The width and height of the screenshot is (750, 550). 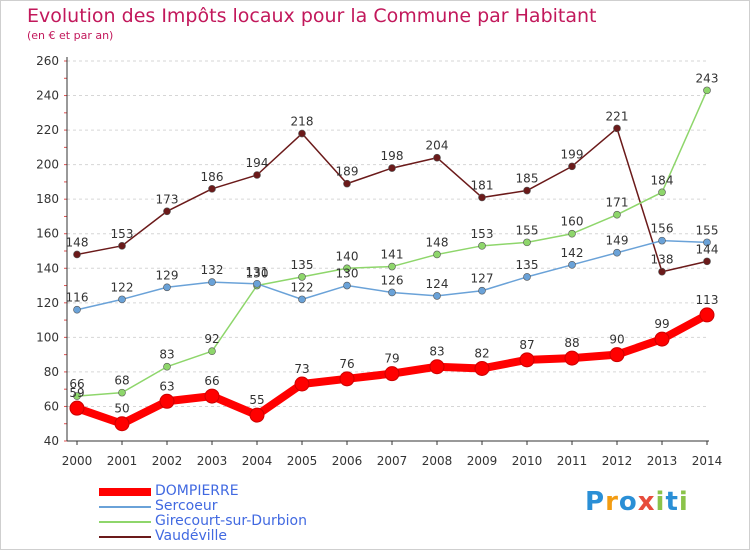 I want to click on data-label: 138, so click(x=662, y=260).